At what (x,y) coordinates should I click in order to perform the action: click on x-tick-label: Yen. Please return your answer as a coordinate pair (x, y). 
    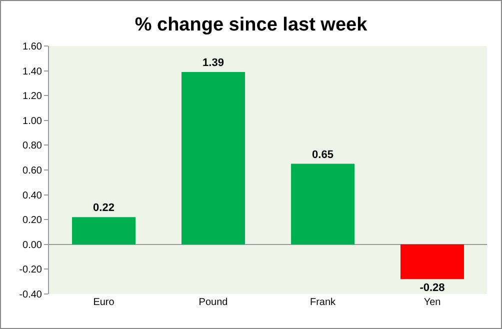
    Looking at the image, I should click on (432, 302).